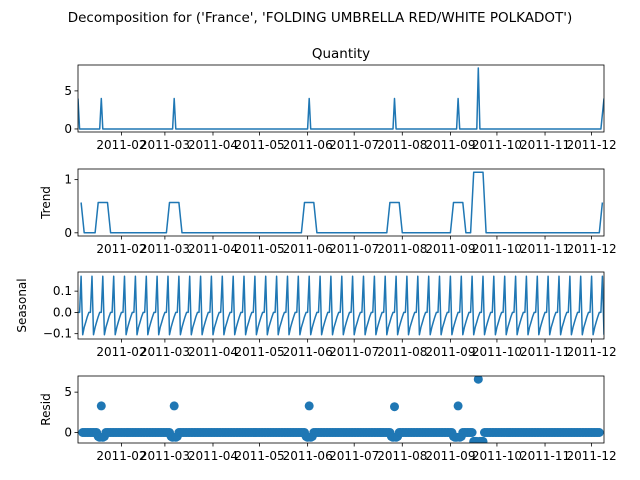  What do you see at coordinates (46, 203) in the screenshot?
I see `y-axis-label: Trend` at bounding box center [46, 203].